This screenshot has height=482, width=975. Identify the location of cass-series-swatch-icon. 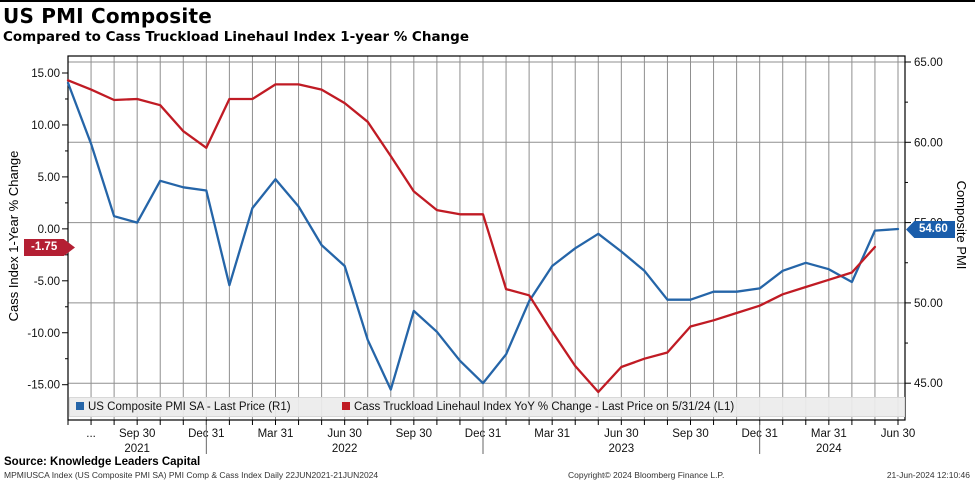
(346, 406).